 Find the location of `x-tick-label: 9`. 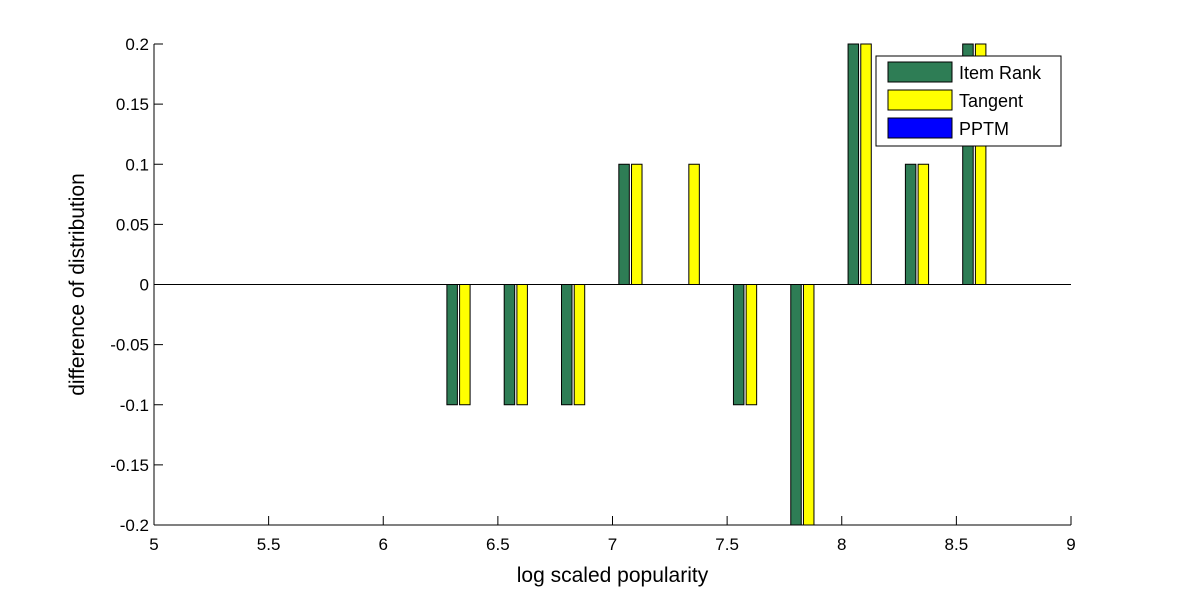

x-tick-label: 9 is located at coordinates (1070, 544).